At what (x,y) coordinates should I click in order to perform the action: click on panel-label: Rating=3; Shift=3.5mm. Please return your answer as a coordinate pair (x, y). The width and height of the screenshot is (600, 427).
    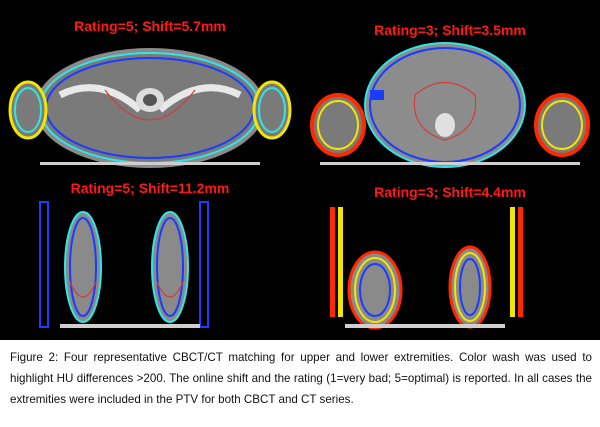
    Looking at the image, I should click on (450, 30).